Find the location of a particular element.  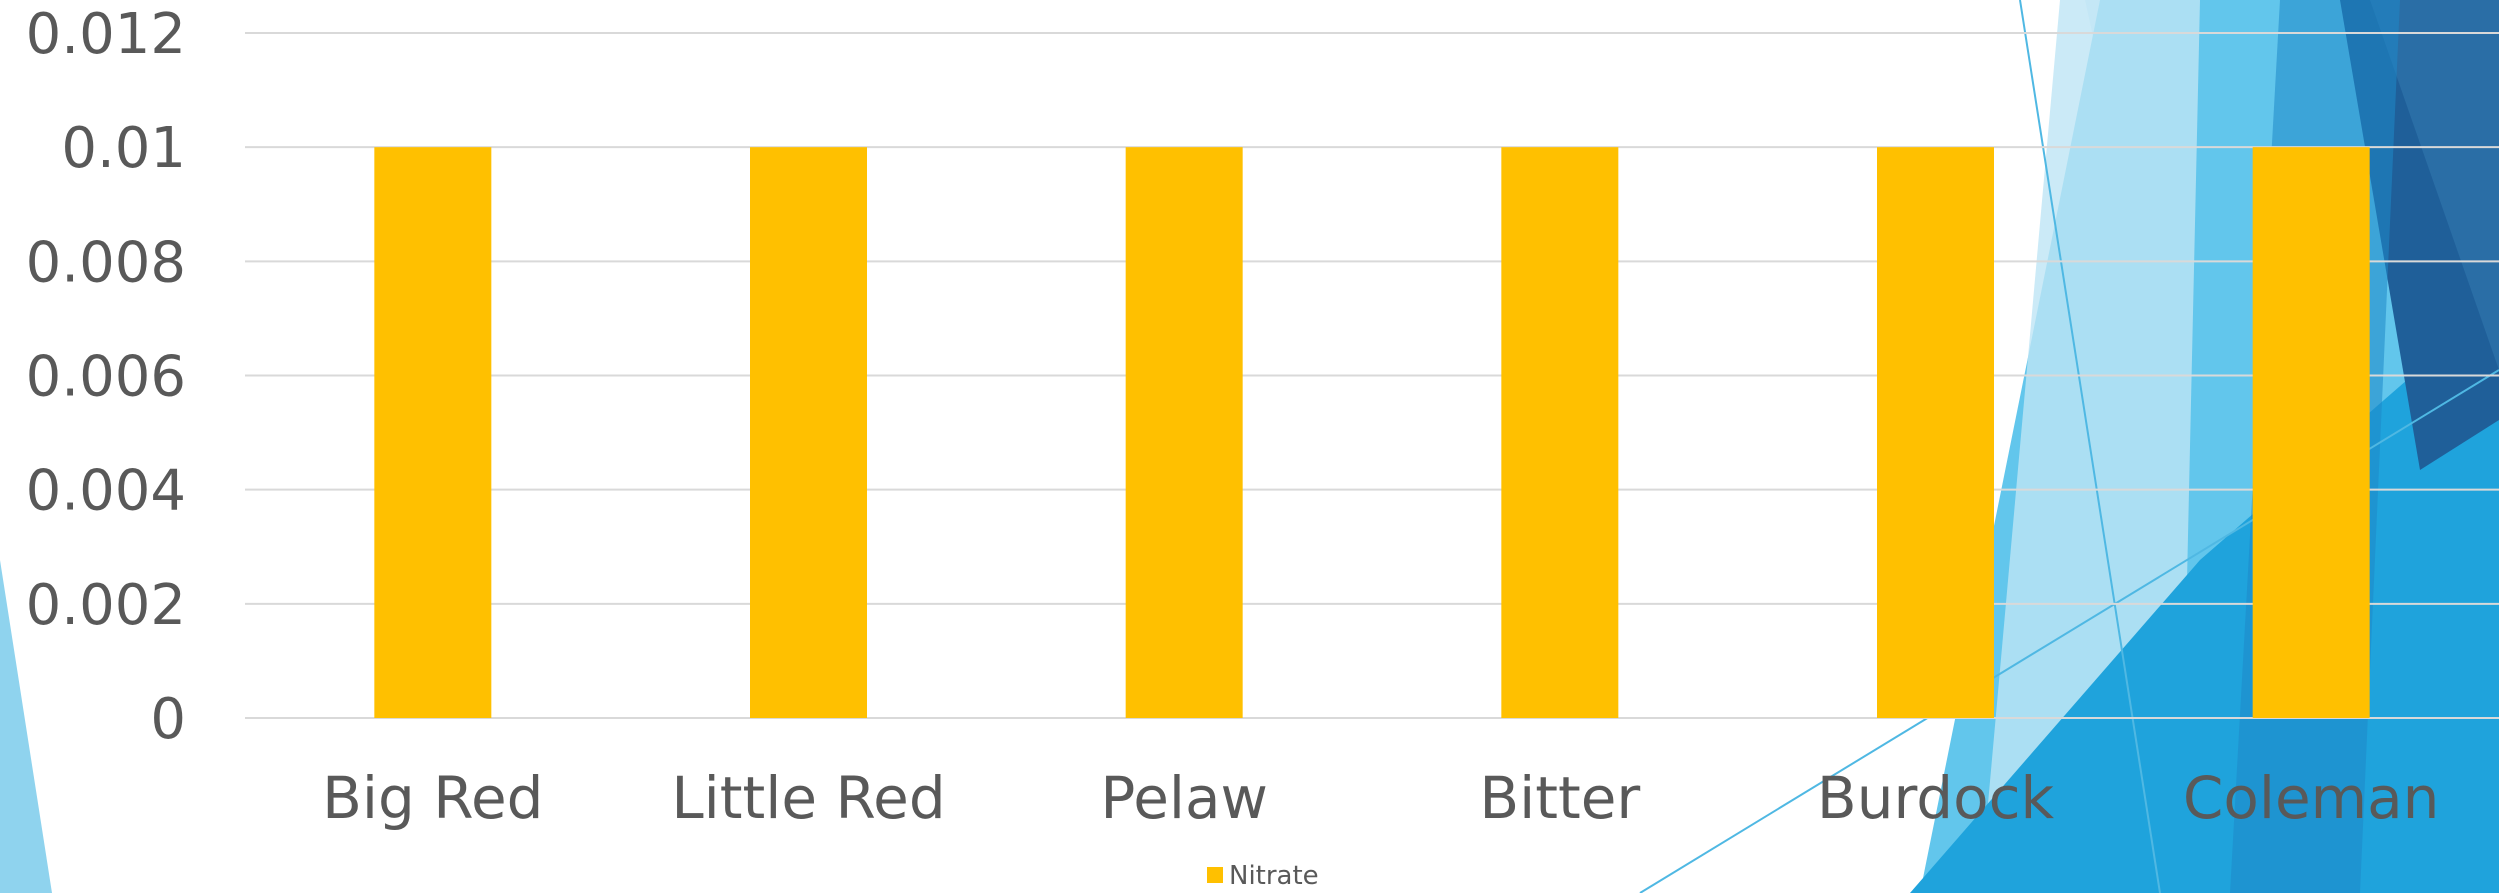

x-tick-label: Pelaw is located at coordinates (1184, 798).